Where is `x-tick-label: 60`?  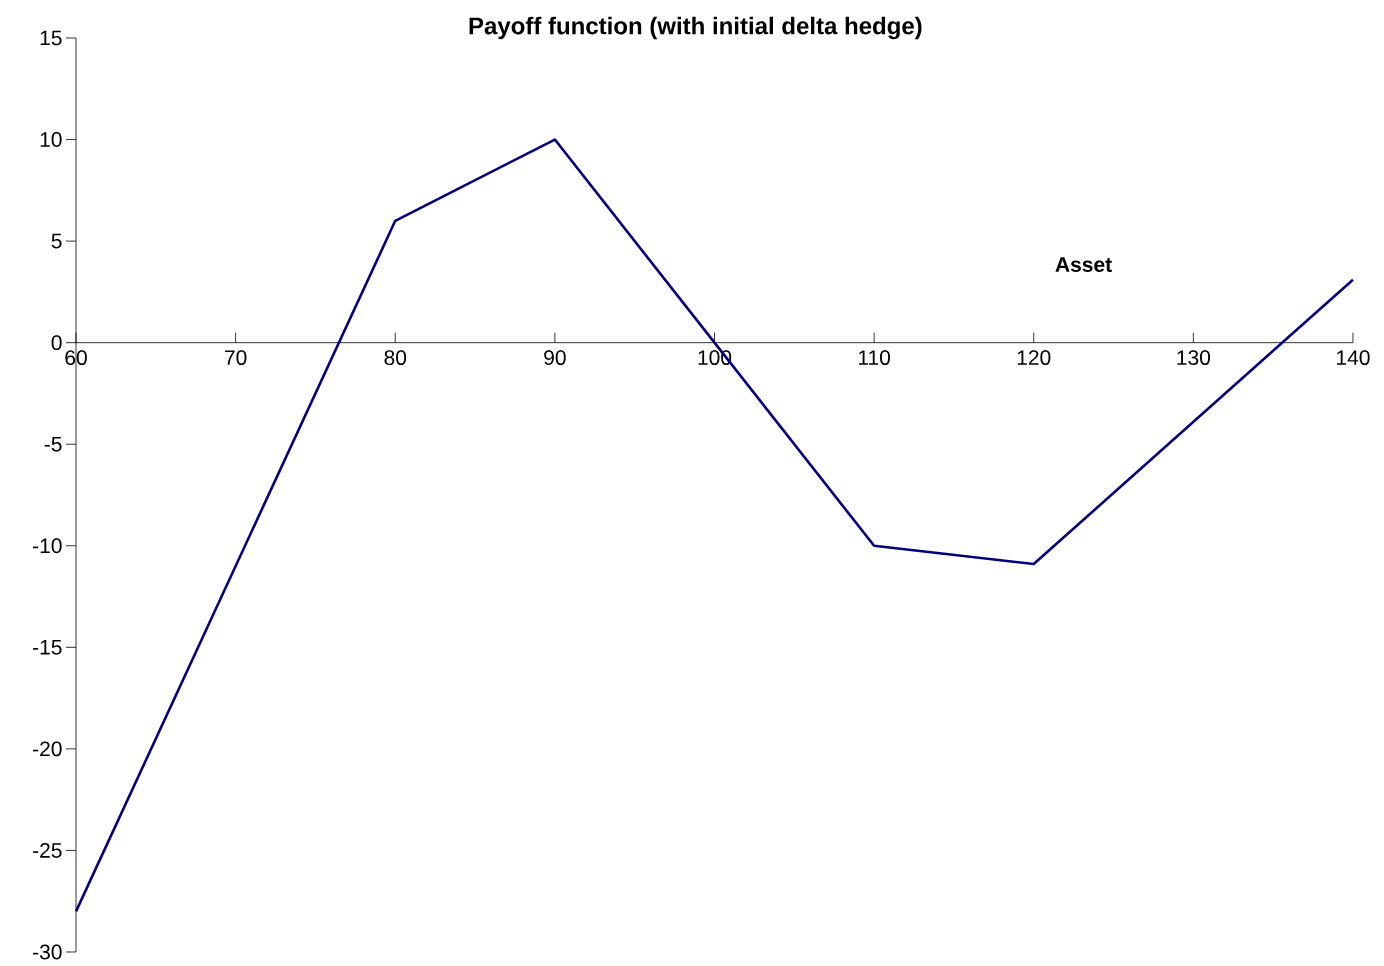 x-tick-label: 60 is located at coordinates (76, 358).